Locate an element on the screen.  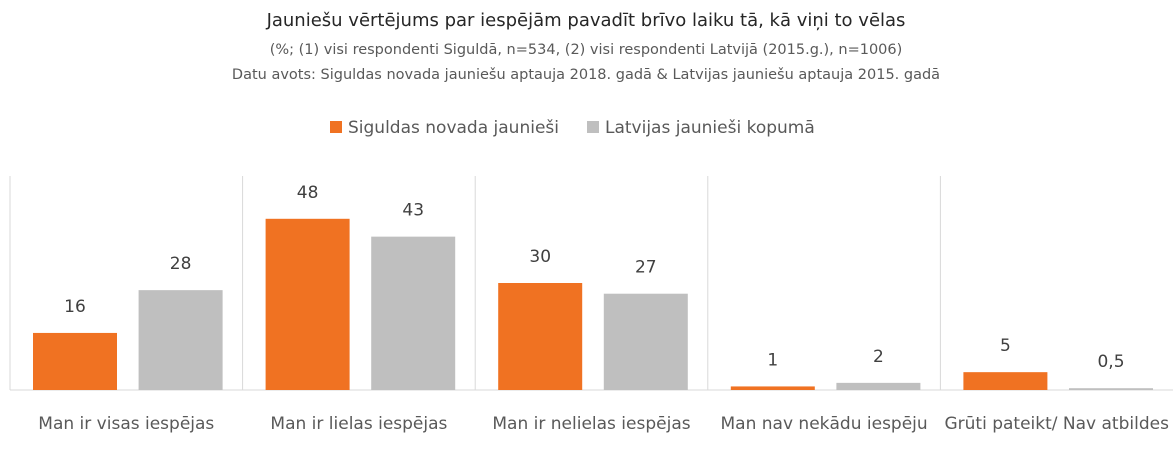
x-tick-label: Man ir lielas iespējas is located at coordinates (358, 424).